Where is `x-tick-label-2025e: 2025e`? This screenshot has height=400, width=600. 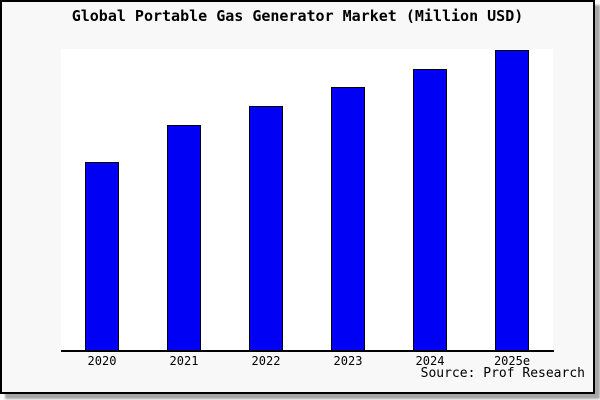 x-tick-label-2025e: 2025e is located at coordinates (512, 361).